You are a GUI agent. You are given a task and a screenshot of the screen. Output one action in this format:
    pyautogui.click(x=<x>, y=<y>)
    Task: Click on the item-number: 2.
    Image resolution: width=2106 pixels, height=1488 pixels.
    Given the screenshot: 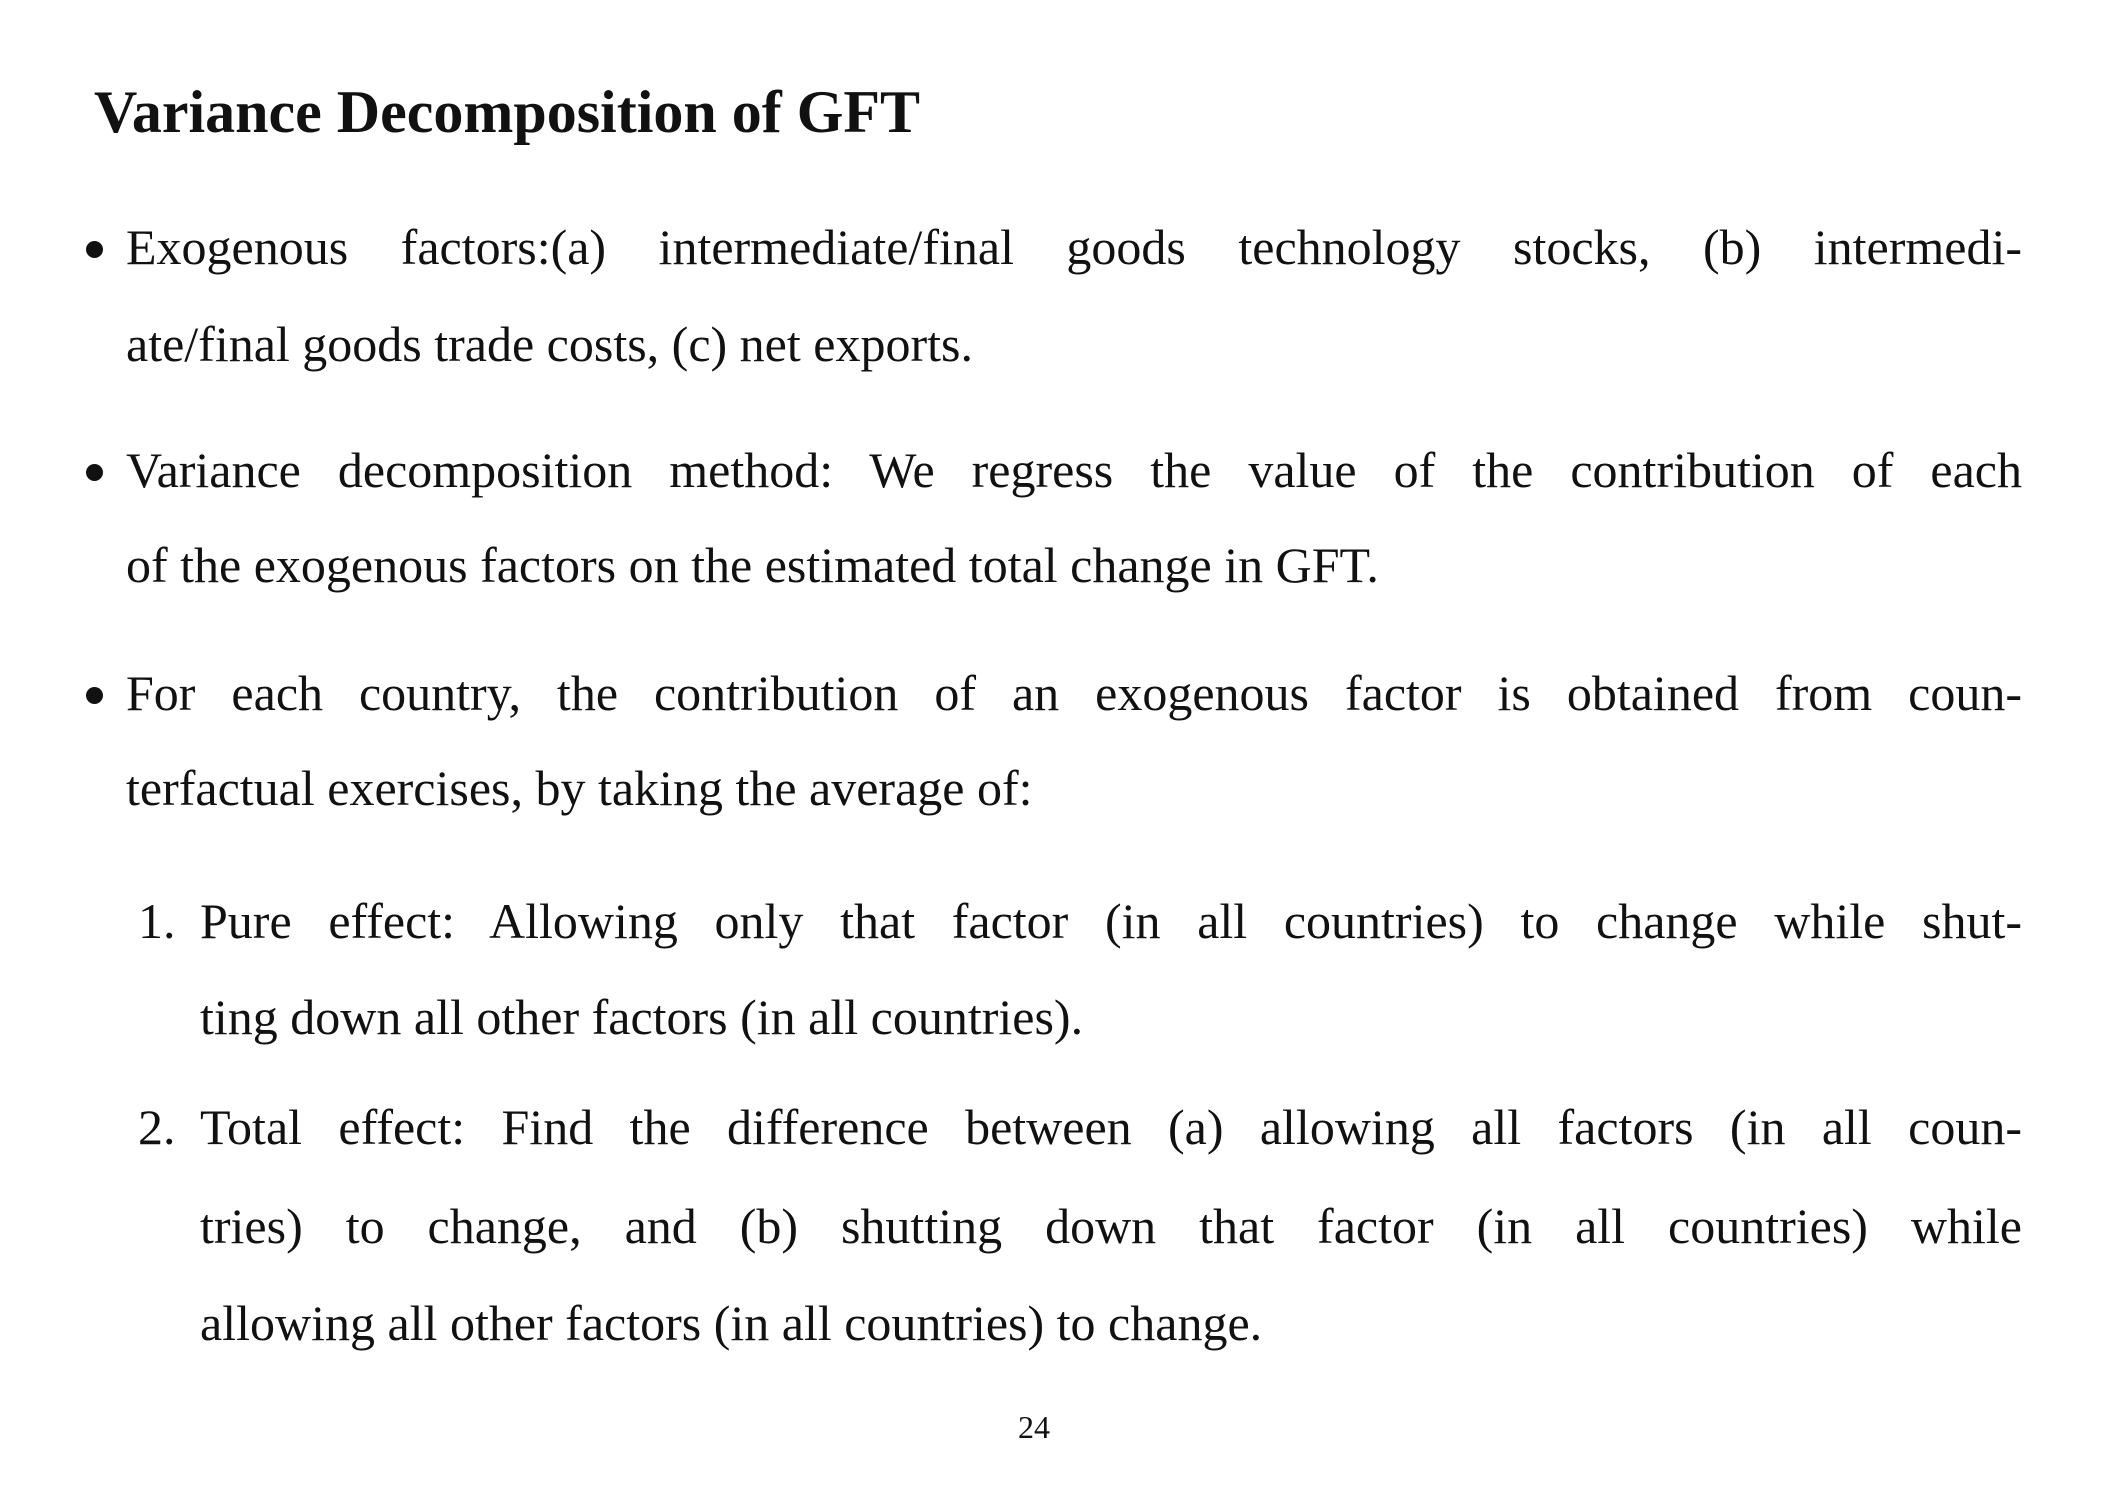 What is the action you would take?
    pyautogui.click(x=157, y=1127)
    